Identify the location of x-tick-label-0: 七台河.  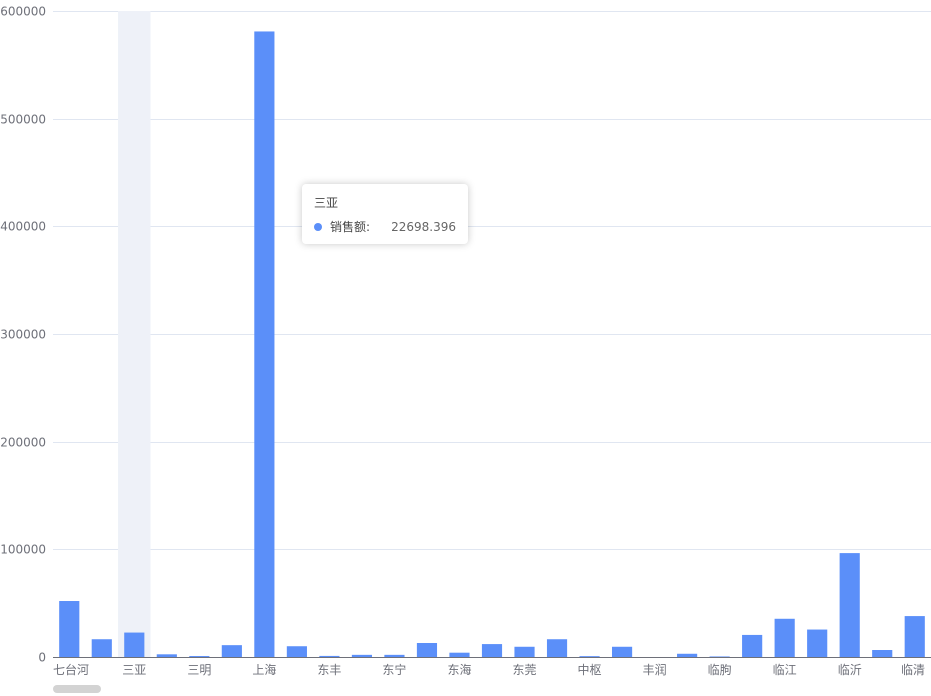
(71, 669).